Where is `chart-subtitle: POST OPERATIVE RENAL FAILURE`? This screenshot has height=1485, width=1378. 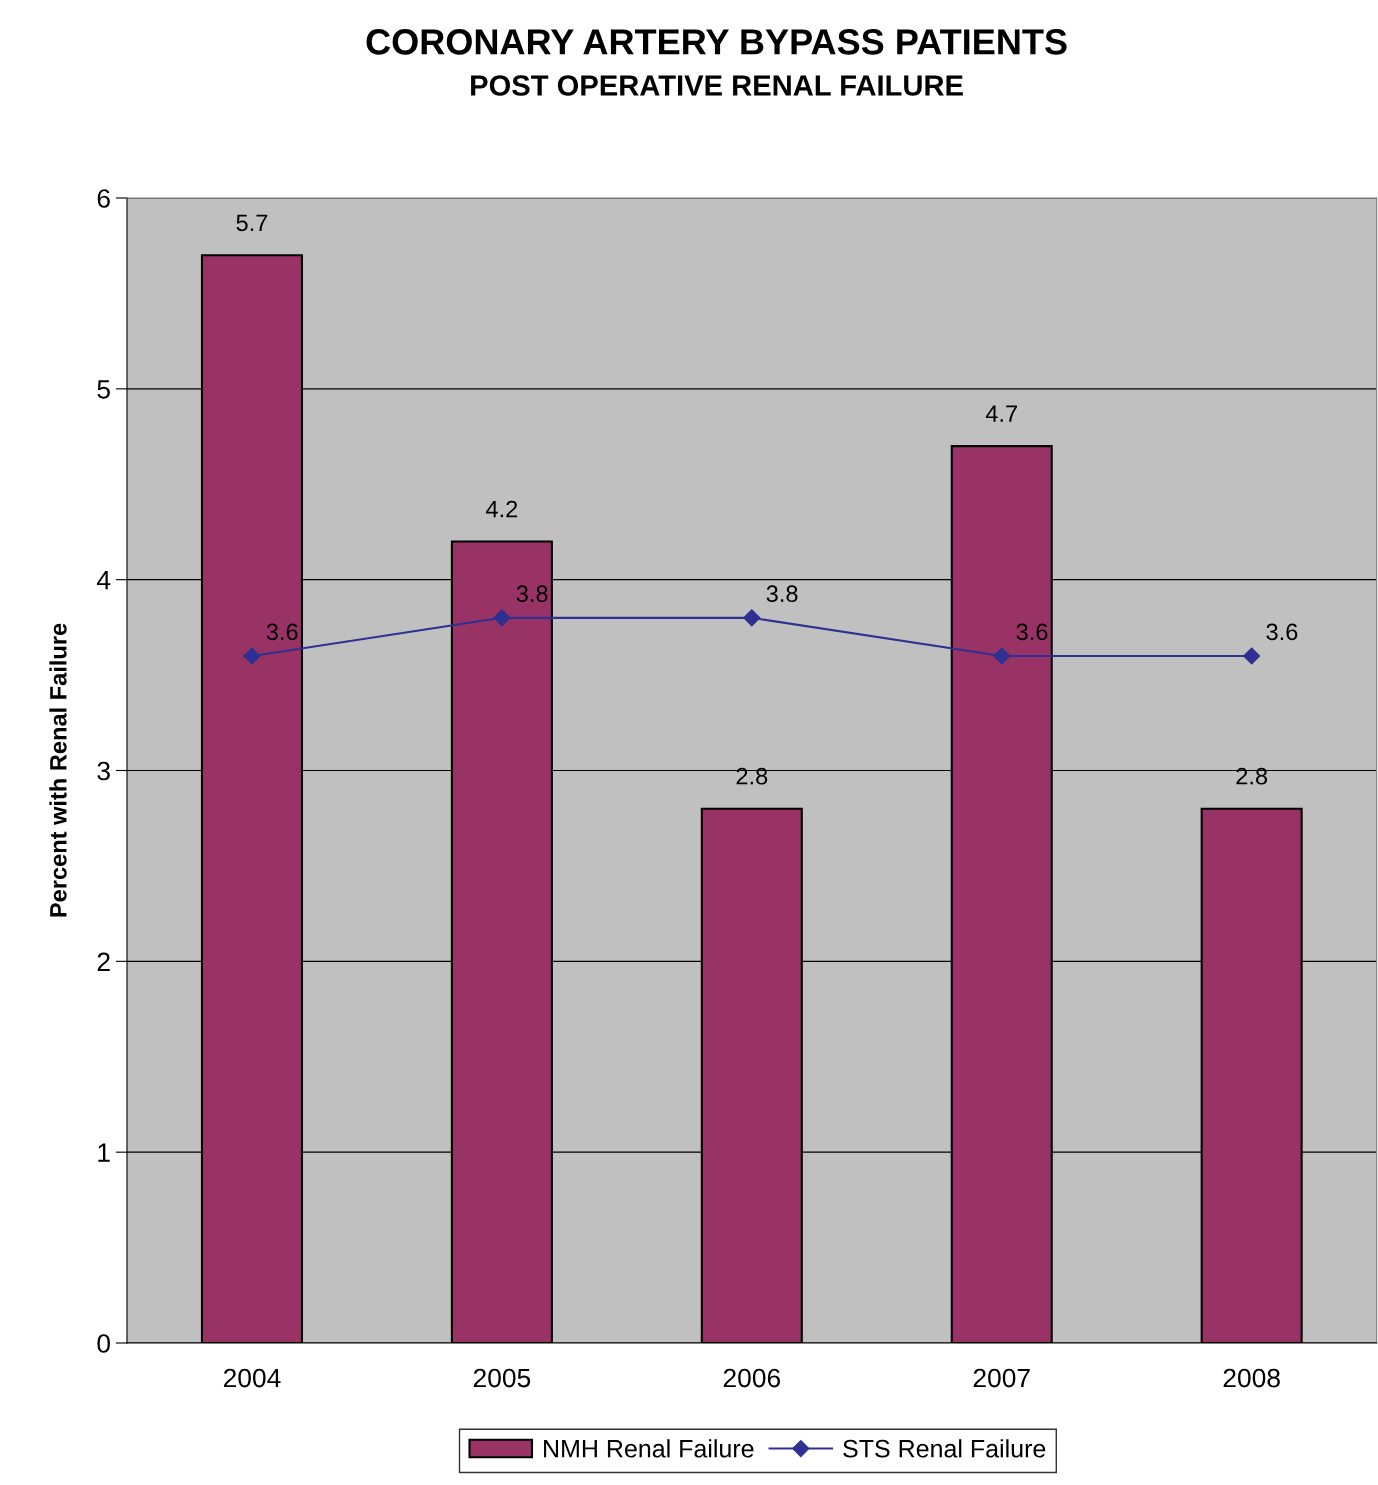 chart-subtitle: POST OPERATIVE RENAL FAILURE is located at coordinates (717, 85).